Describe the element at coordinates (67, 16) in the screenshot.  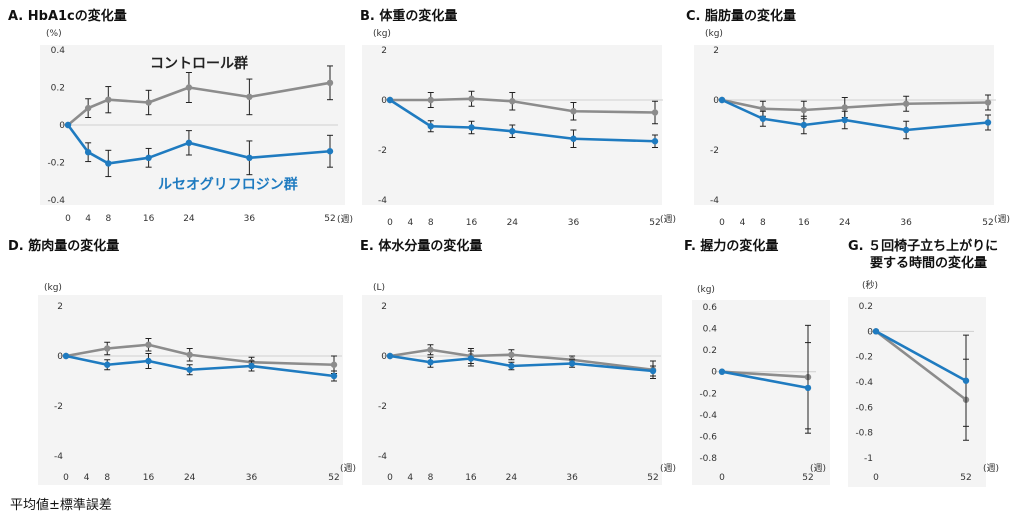
I see `chart-title: A. HbA1cの変化量` at that location.